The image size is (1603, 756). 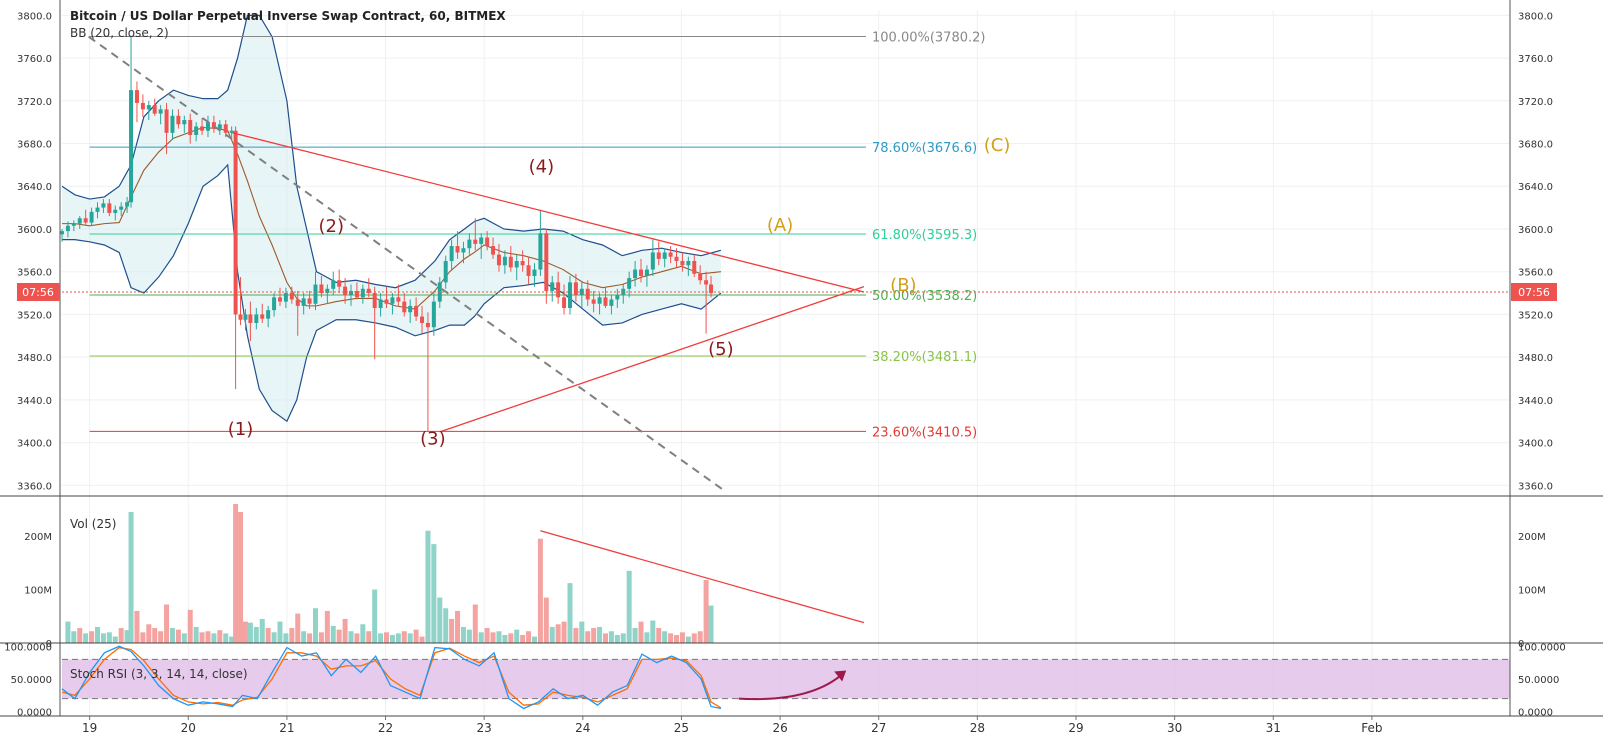 What do you see at coordinates (1535, 358) in the screenshot?
I see `y-tick-label-right: 3480.0` at bounding box center [1535, 358].